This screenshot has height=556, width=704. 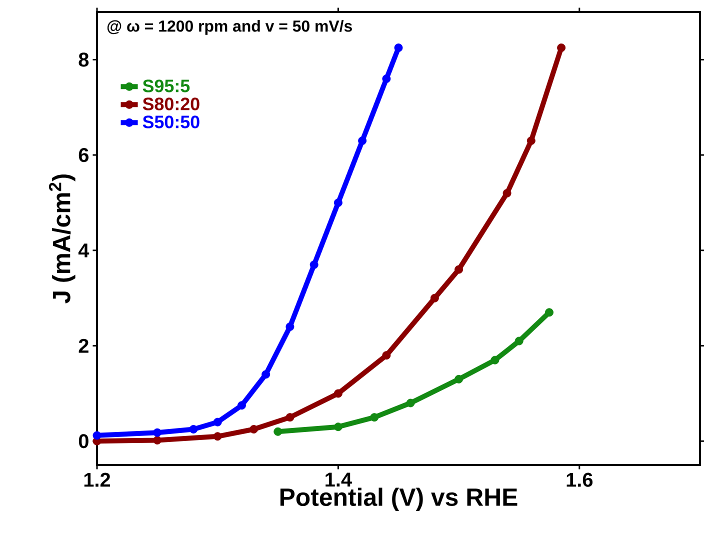 What do you see at coordinates (339, 479) in the screenshot?
I see `x-tick-label: 1.4` at bounding box center [339, 479].